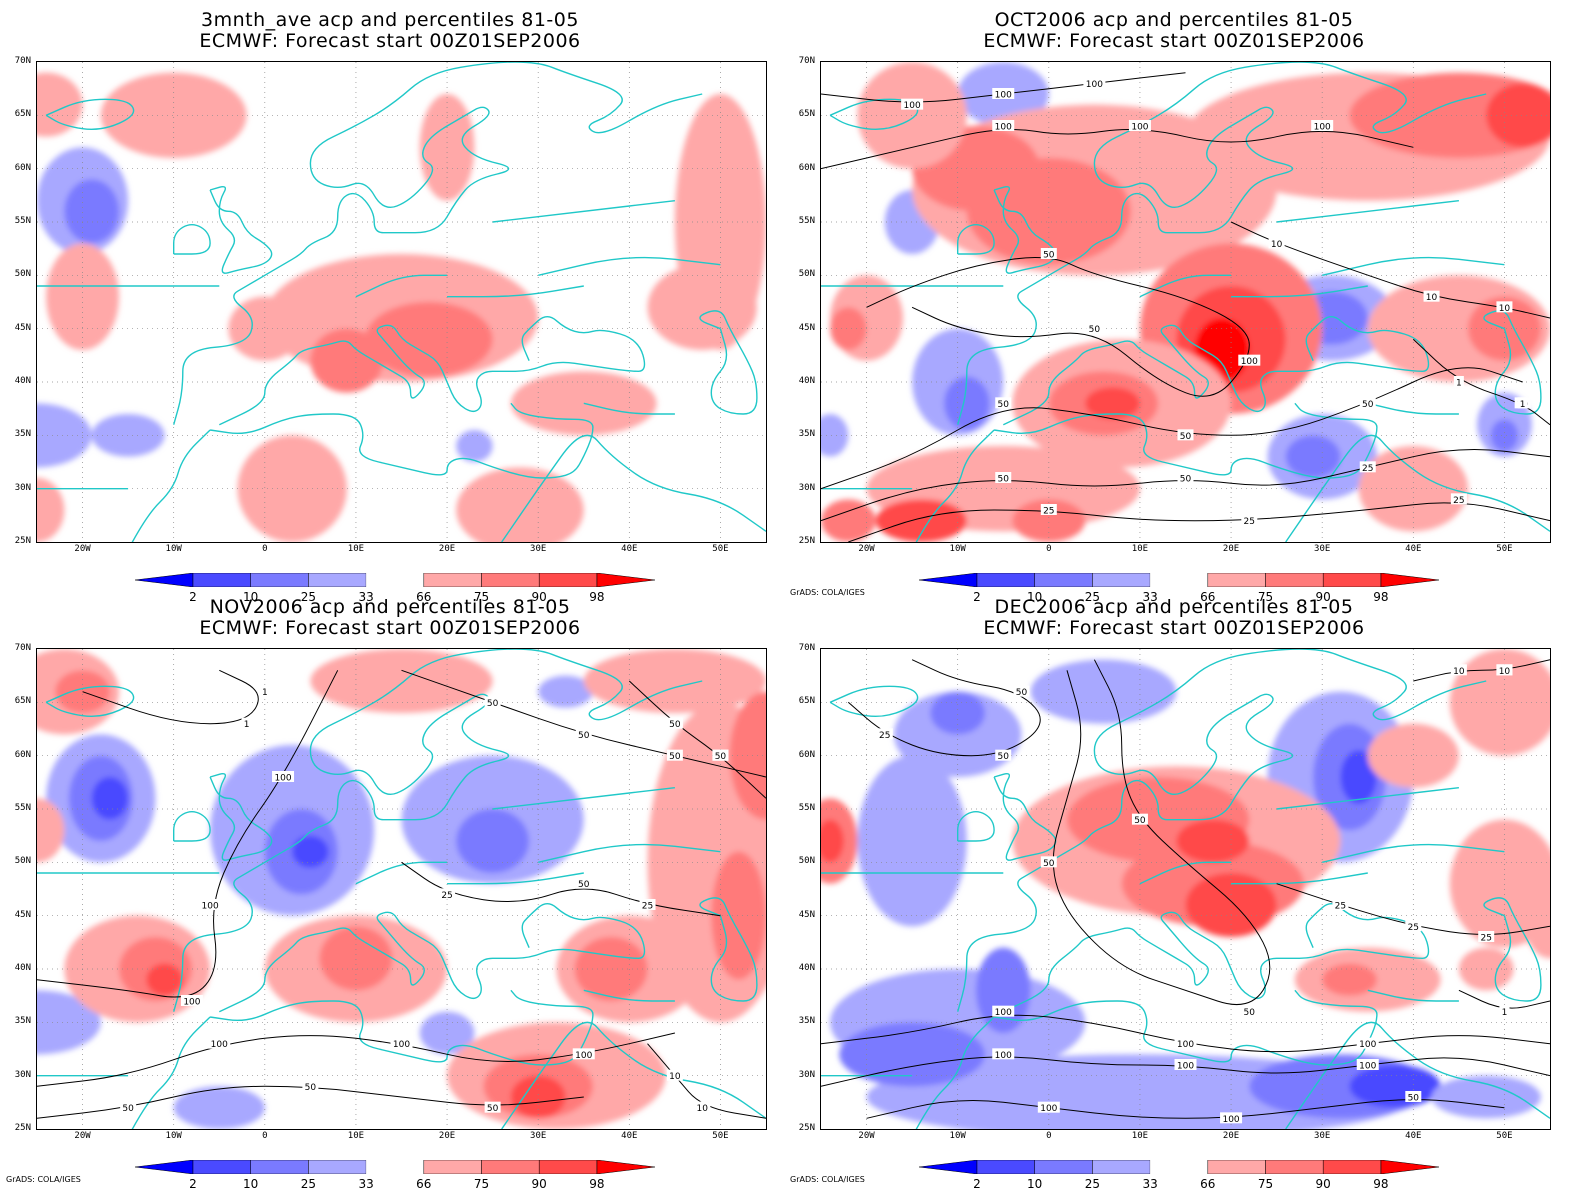  What do you see at coordinates (866, 1136) in the screenshot?
I see `longitude-label: 20W` at bounding box center [866, 1136].